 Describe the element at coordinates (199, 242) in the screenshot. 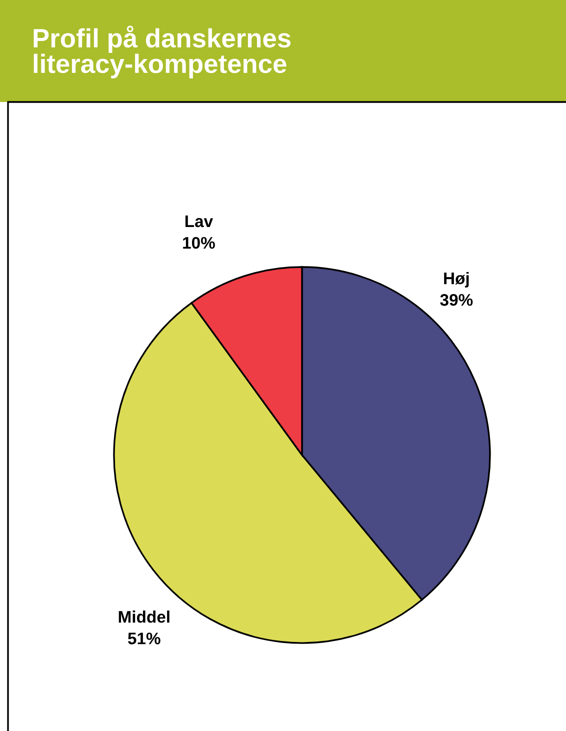

I see `data-label: 10%` at that location.